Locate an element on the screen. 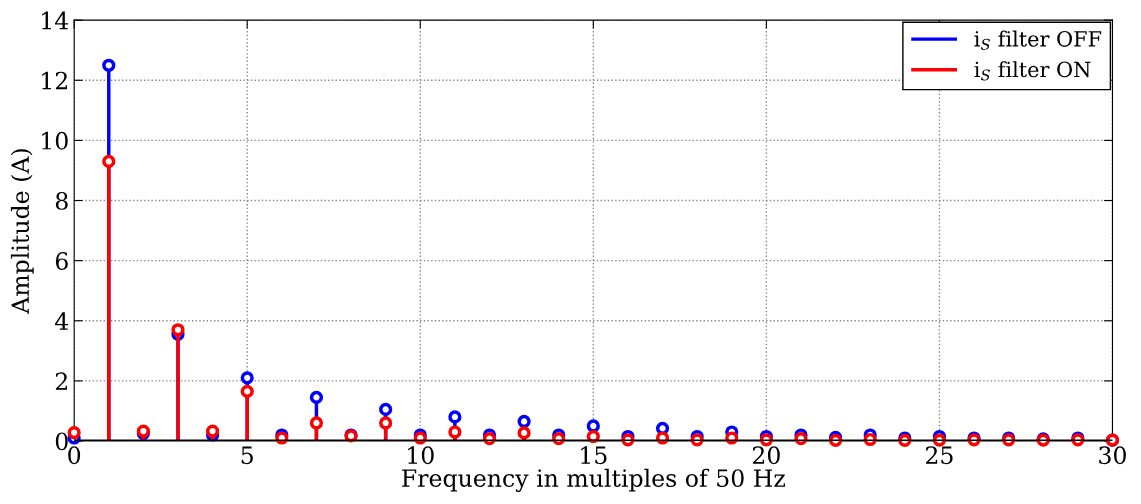 The height and width of the screenshot is (504, 1141). y-tick-label: 10 is located at coordinates (55, 140).